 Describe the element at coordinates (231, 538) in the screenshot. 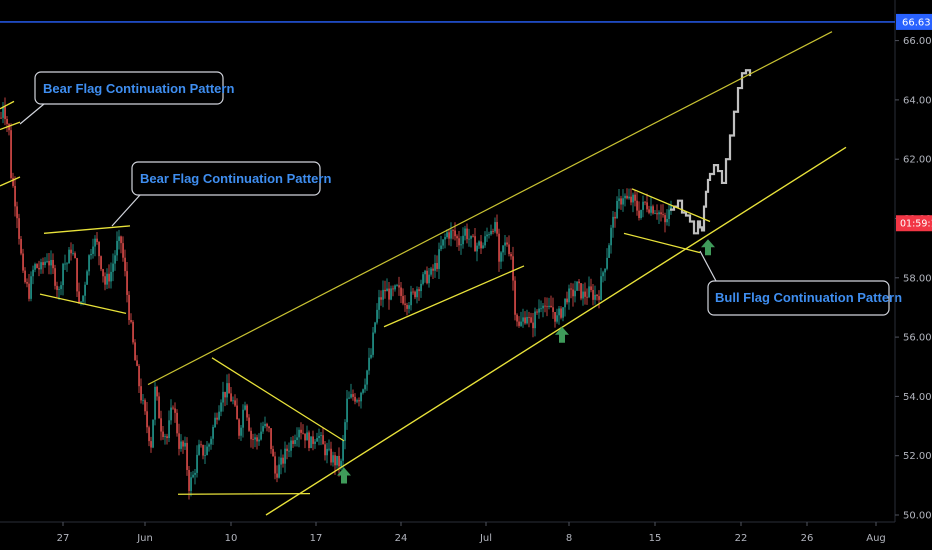

I see `time-tick-label: 10` at that location.